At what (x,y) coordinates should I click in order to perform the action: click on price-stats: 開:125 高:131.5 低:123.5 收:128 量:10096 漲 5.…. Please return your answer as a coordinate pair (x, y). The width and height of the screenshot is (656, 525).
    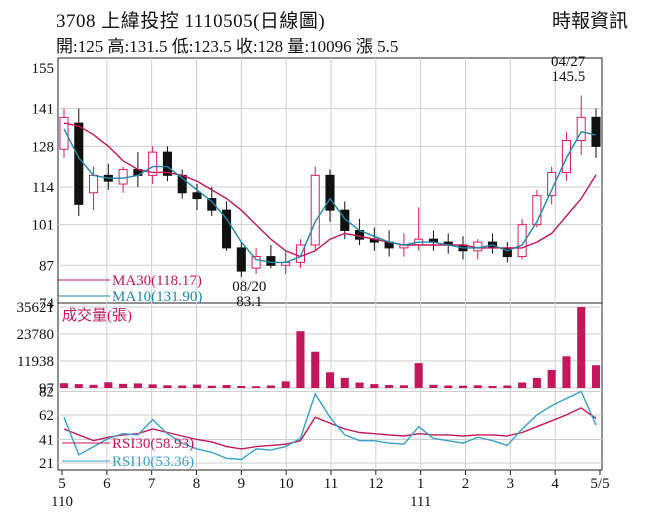
    Looking at the image, I should click on (227, 46).